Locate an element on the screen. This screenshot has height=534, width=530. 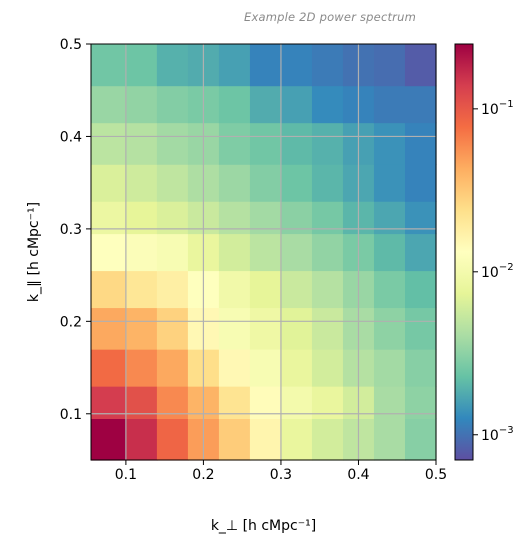
colorbar-tick-label: 10⁻² is located at coordinates (497, 271).